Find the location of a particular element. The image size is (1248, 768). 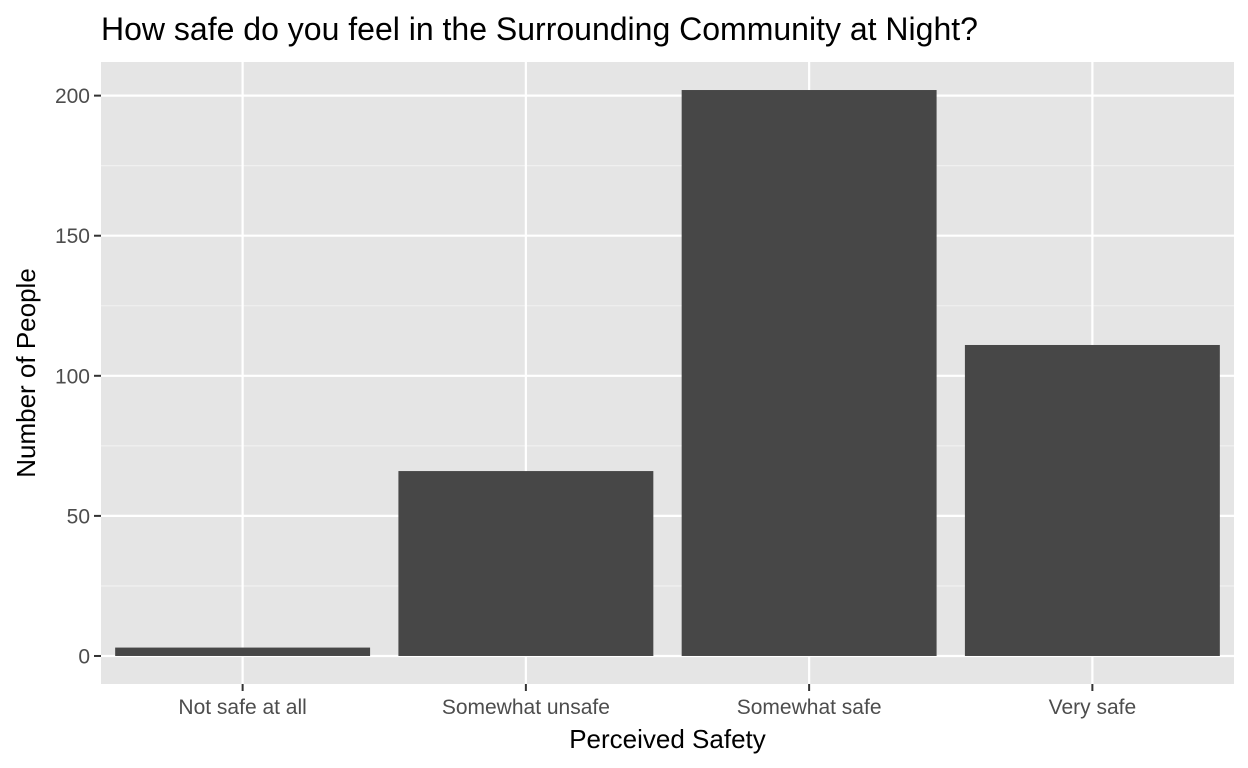

y-axis: 0 50 100 150 200 is located at coordinates (78, 376).